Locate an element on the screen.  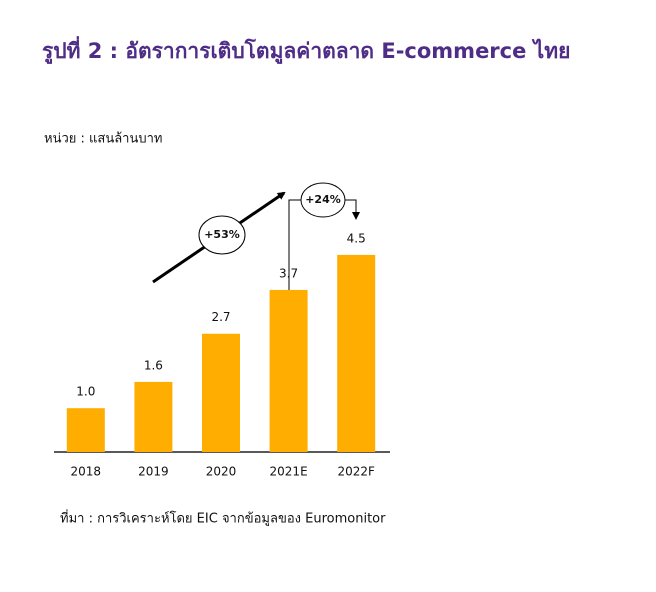
annotation: +53% is located at coordinates (222, 234).